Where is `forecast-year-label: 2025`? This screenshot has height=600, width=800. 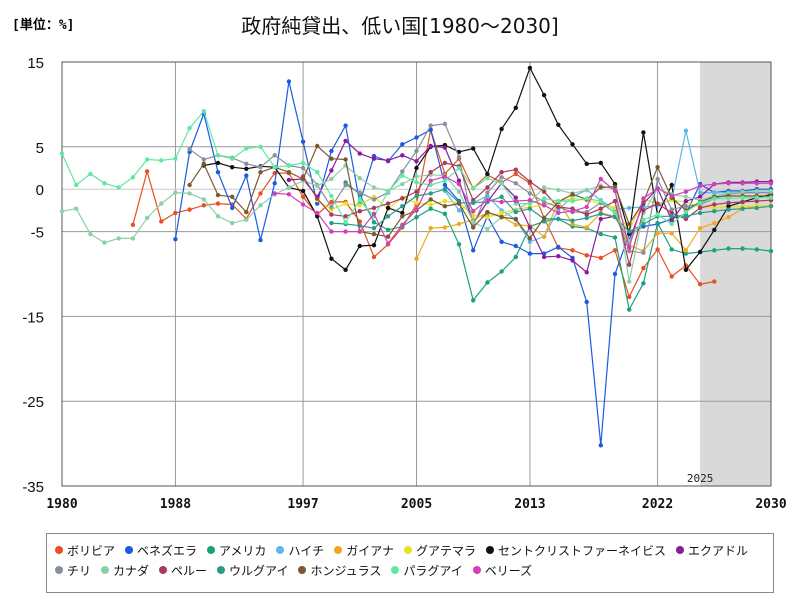 forecast-year-label: 2025 is located at coordinates (700, 478).